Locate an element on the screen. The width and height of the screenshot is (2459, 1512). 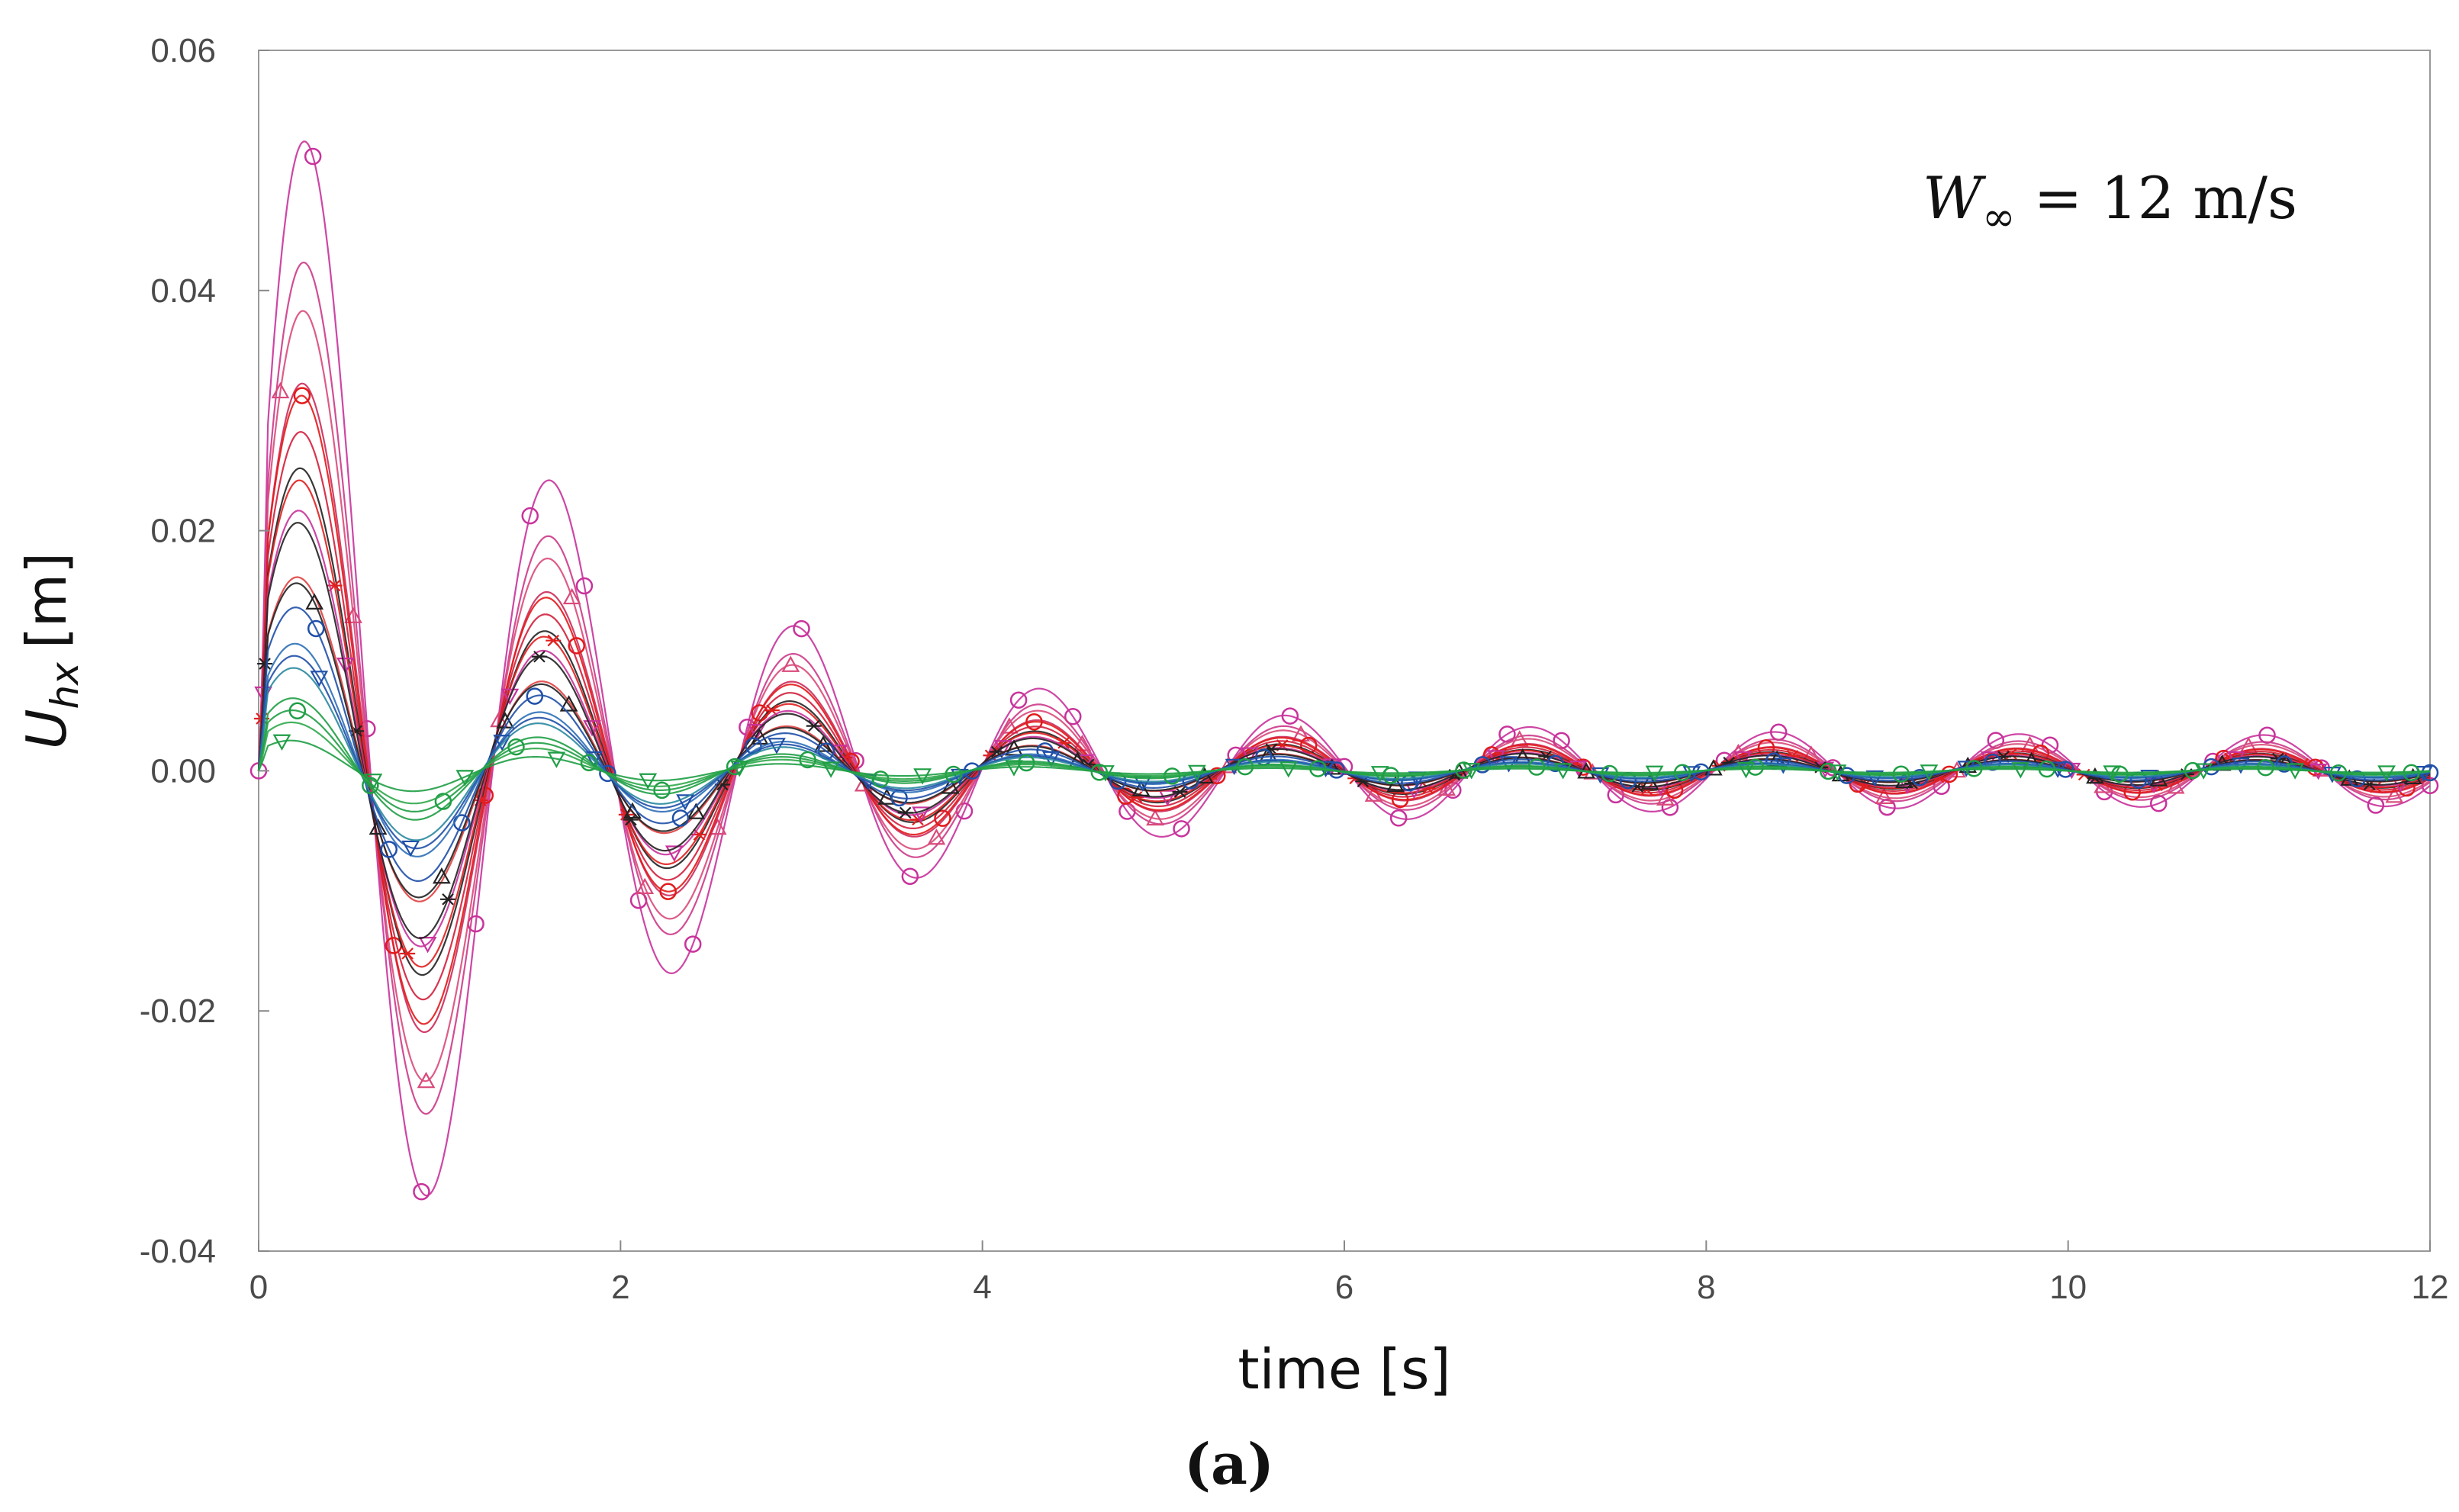
annotation-sub: ∞ is located at coordinates (1998, 217).